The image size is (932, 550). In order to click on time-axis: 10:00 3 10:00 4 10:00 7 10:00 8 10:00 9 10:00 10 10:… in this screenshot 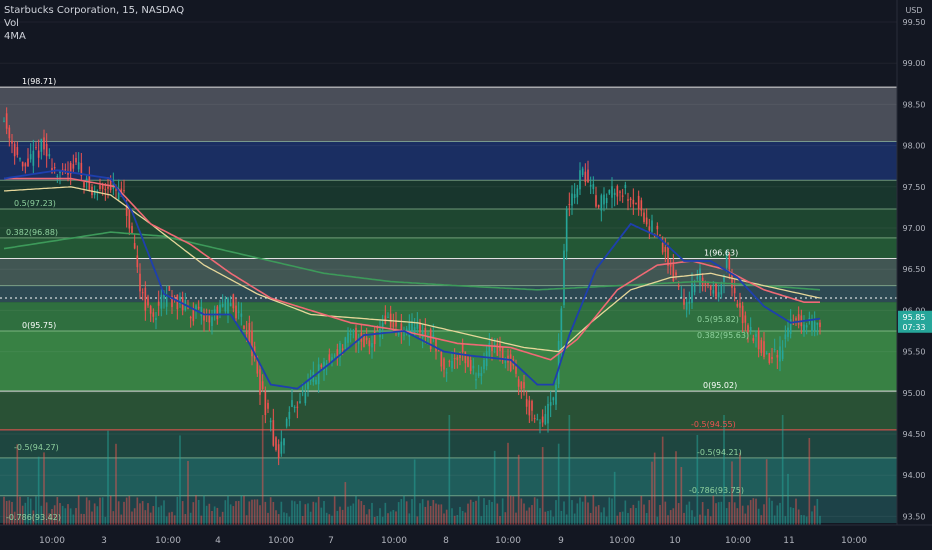, I will do `click(466, 537)`.